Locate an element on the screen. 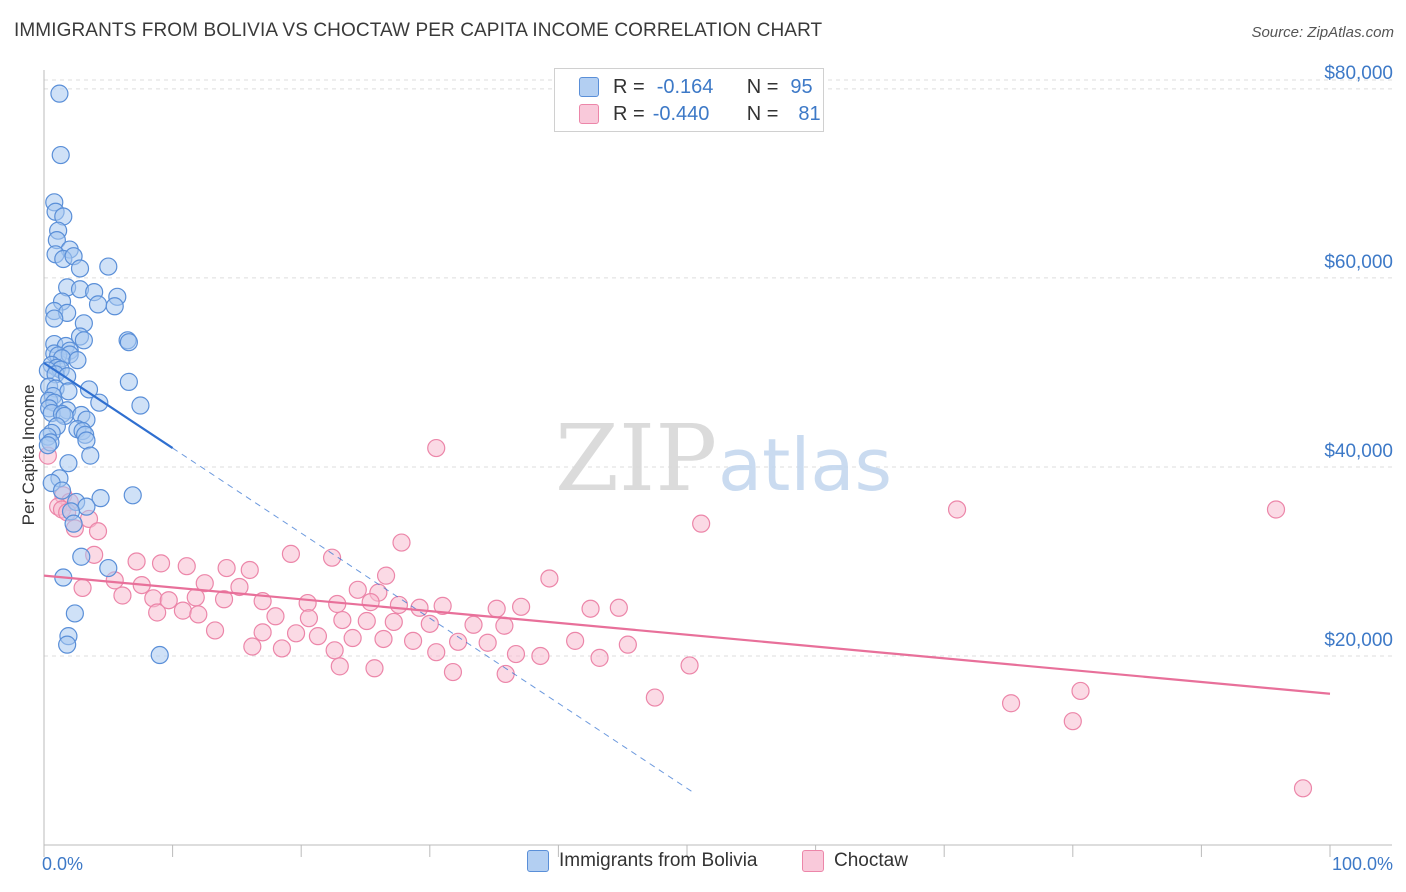 The image size is (1406, 892). bottom-legend-bolivia: Immigrants from Bolivia is located at coordinates (642, 861).